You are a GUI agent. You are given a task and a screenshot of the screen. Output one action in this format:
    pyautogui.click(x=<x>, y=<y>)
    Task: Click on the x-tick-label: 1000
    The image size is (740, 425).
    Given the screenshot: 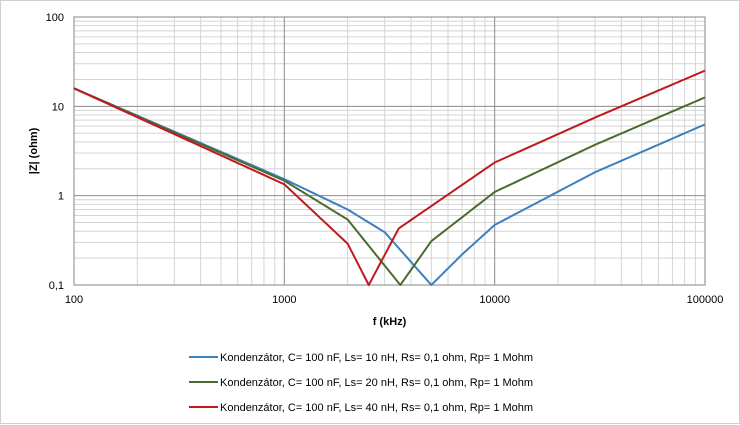 What is the action you would take?
    pyautogui.click(x=284, y=300)
    